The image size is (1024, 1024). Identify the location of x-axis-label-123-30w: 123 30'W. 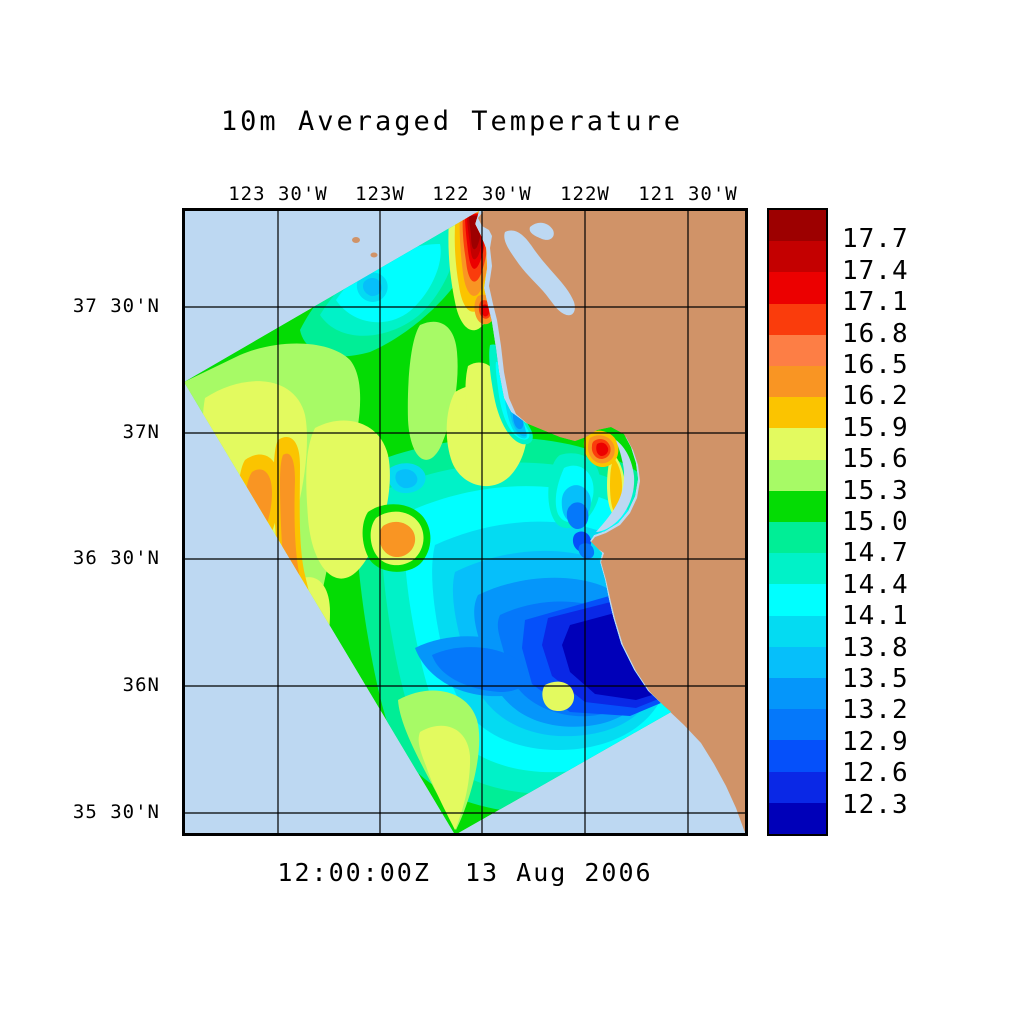
(278, 194).